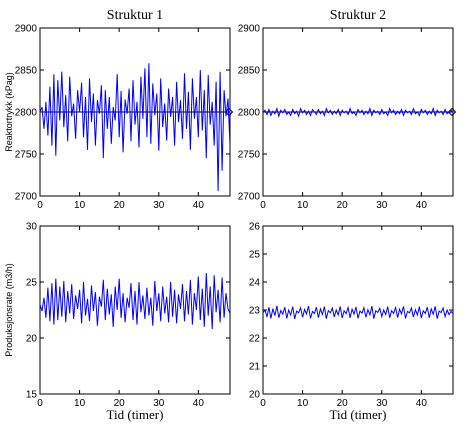  I want to click on y-axis-label: Produksjonsrate (m3/h), so click(9, 310).